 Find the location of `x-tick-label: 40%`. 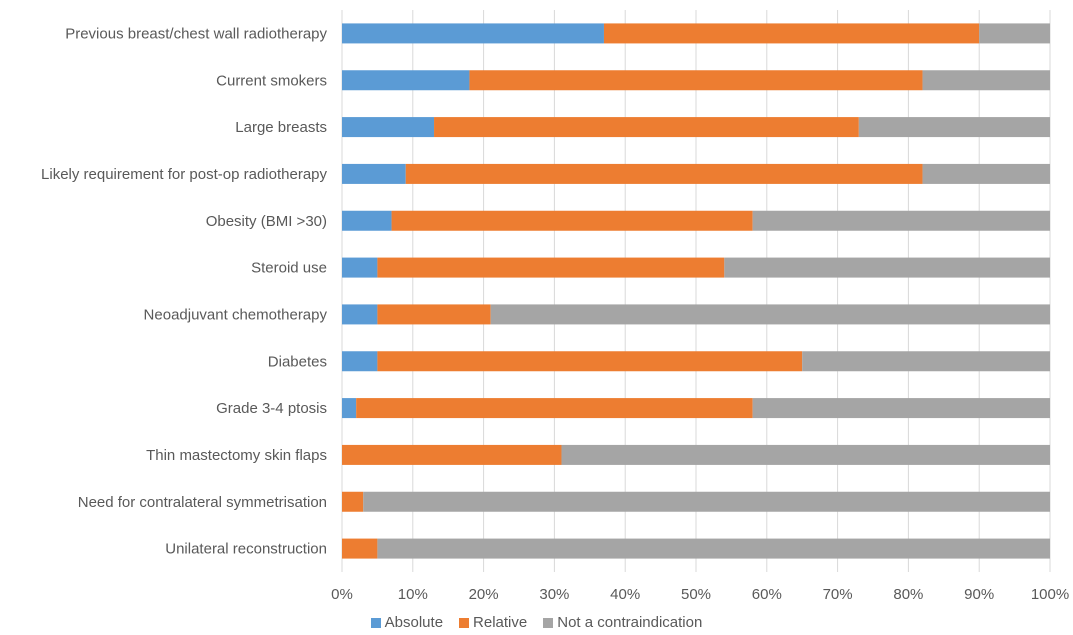

x-tick-label: 40% is located at coordinates (625, 593).